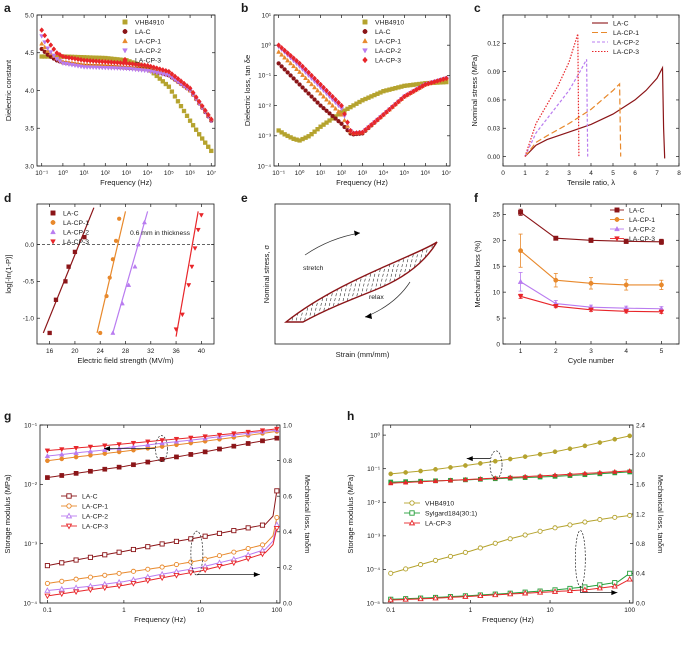 The width and height of the screenshot is (685, 646). I want to click on y-tick-label: 10, so click(497, 292).